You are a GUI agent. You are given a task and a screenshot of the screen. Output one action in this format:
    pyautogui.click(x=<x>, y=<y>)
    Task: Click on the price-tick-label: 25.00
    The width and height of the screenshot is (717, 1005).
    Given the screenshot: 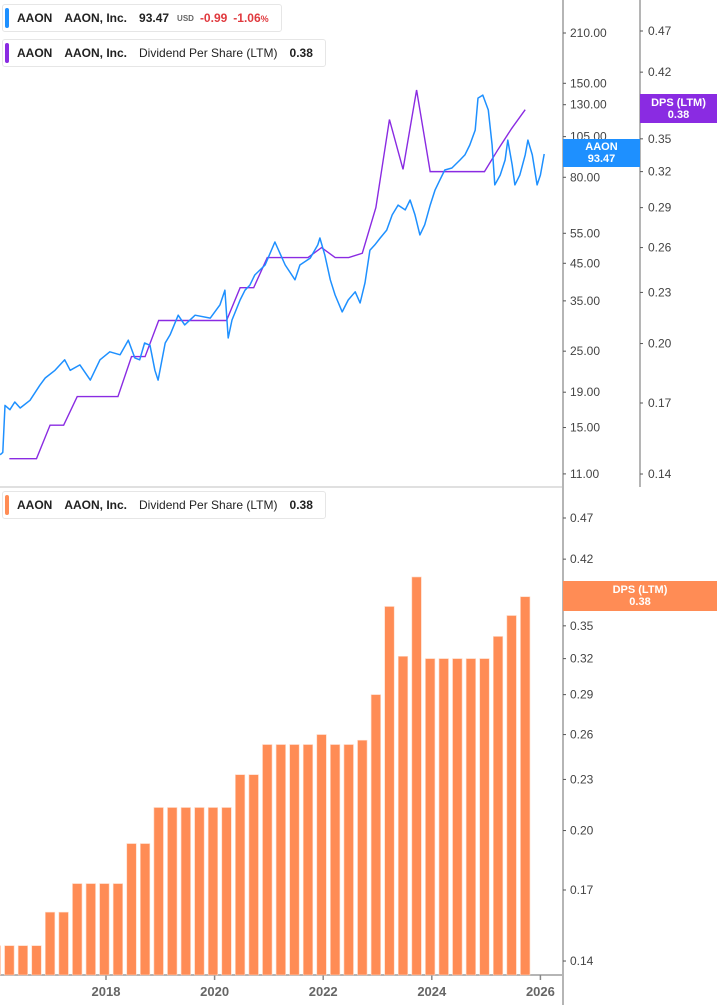 What is the action you would take?
    pyautogui.click(x=585, y=351)
    